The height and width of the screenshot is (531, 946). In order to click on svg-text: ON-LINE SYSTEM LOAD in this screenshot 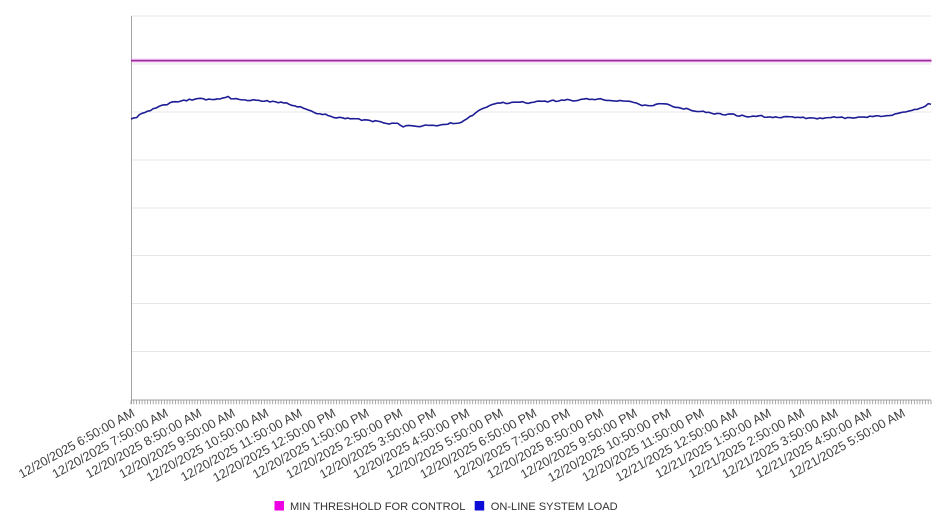, I will do `click(554, 507)`.